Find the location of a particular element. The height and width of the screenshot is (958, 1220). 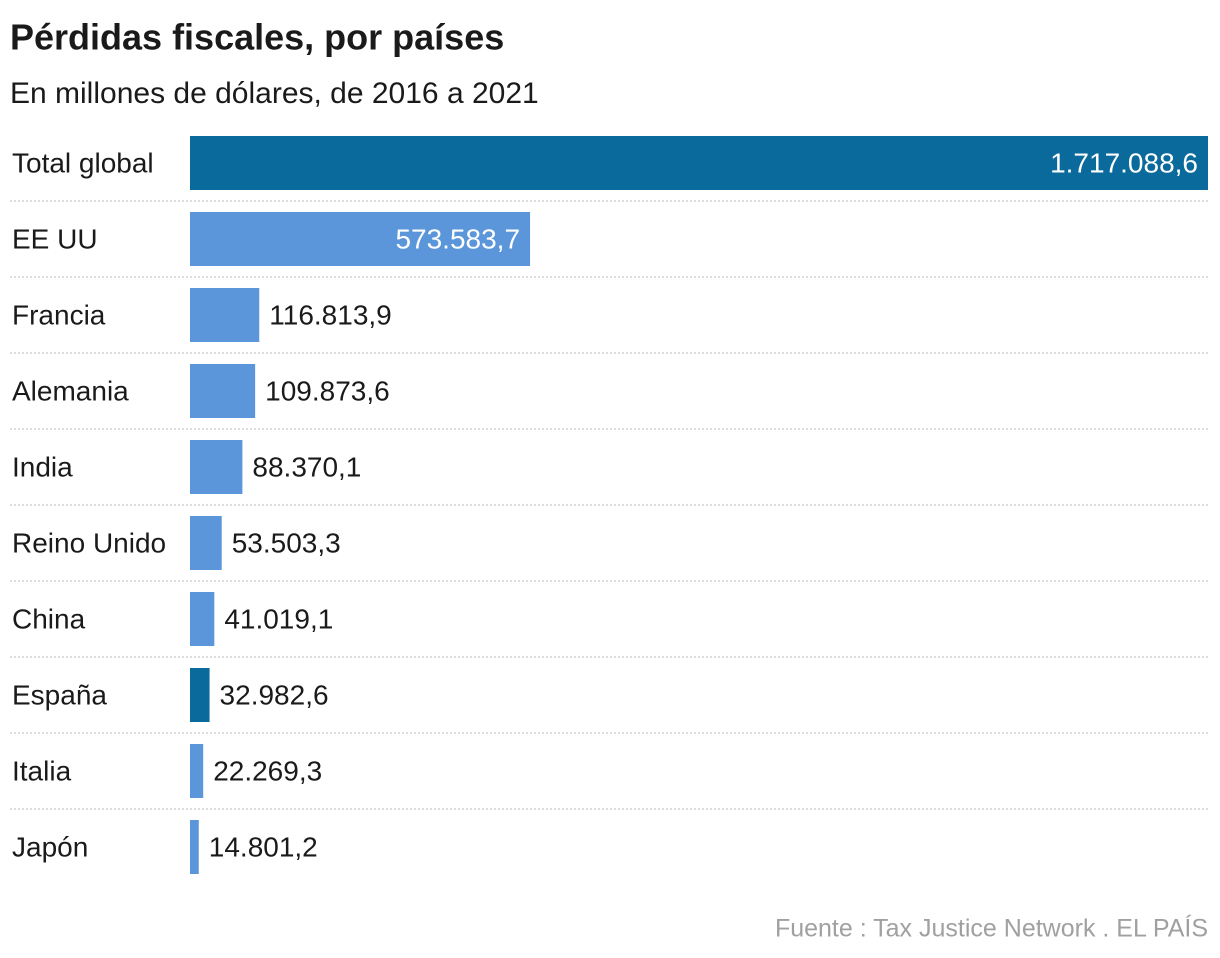

category-label: Japón is located at coordinates (50, 846).